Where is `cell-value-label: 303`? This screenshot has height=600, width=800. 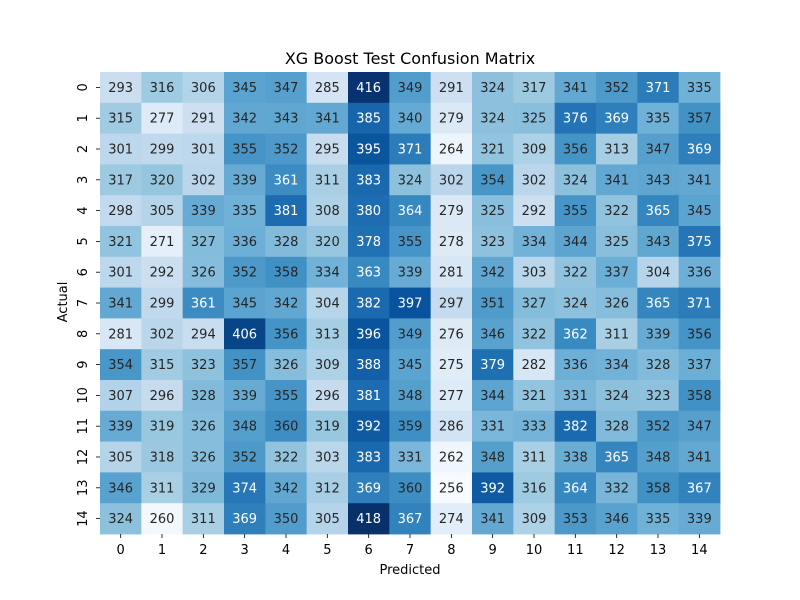
cell-value-label: 303 is located at coordinates (534, 273).